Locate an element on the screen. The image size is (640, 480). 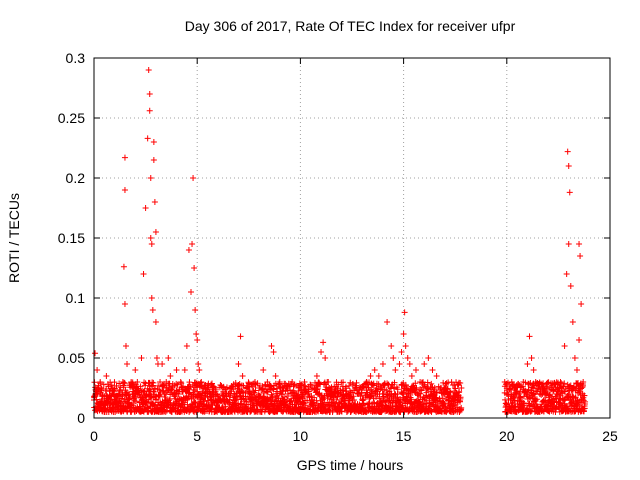
y-tick-label: 0.1 is located at coordinates (76, 298).